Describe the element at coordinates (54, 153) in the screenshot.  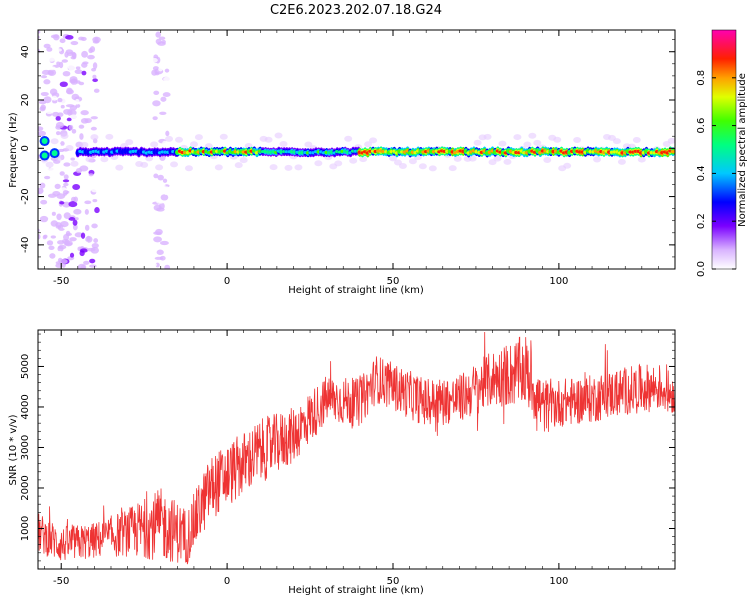
I see `spectral-blob-core` at that location.